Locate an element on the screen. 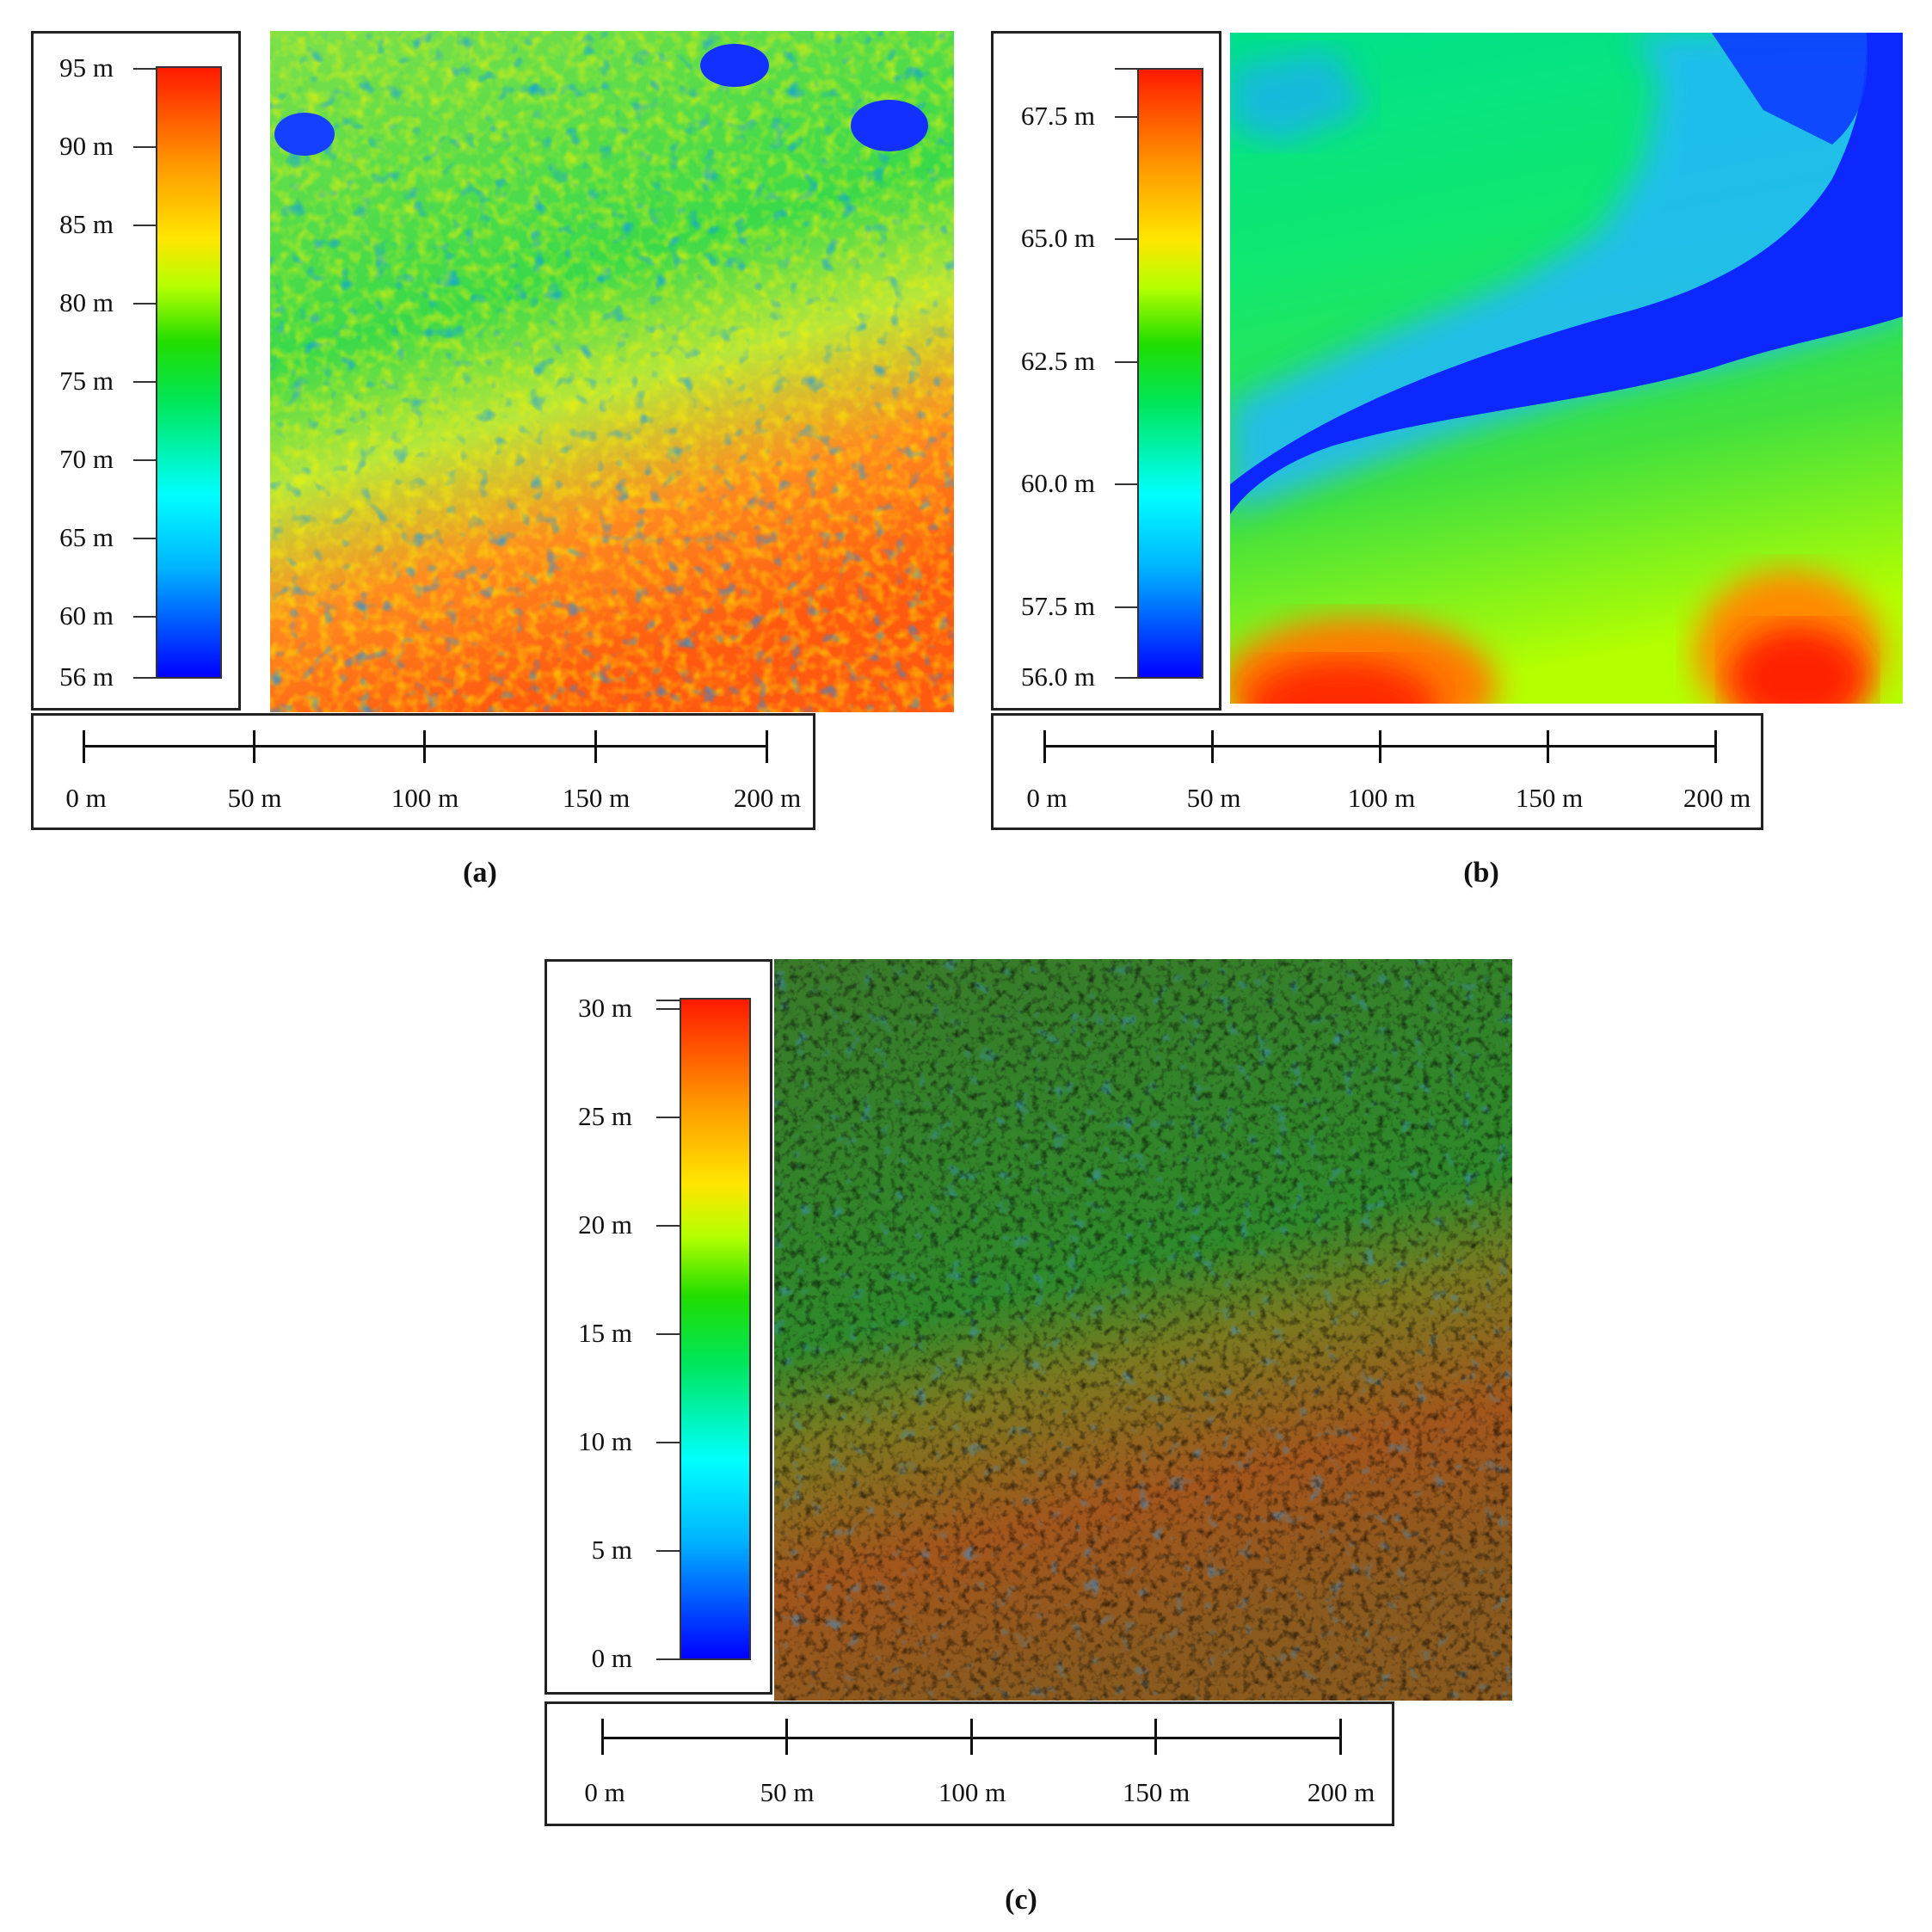 This screenshot has width=1932, height=1932. scale-bar-a is located at coordinates (426, 747).